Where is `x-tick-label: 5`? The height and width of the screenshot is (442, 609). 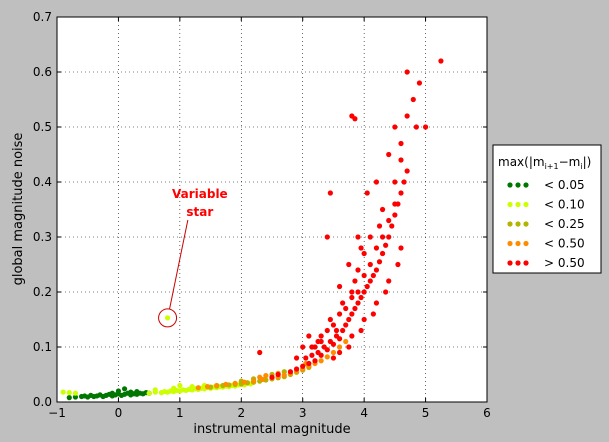 x-tick-label: 5 is located at coordinates (426, 413).